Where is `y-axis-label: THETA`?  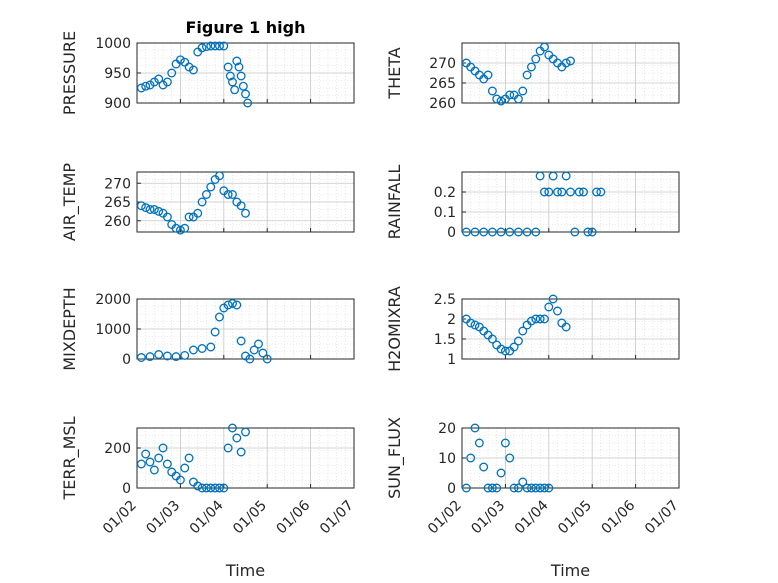
y-axis-label: THETA is located at coordinates (394, 73).